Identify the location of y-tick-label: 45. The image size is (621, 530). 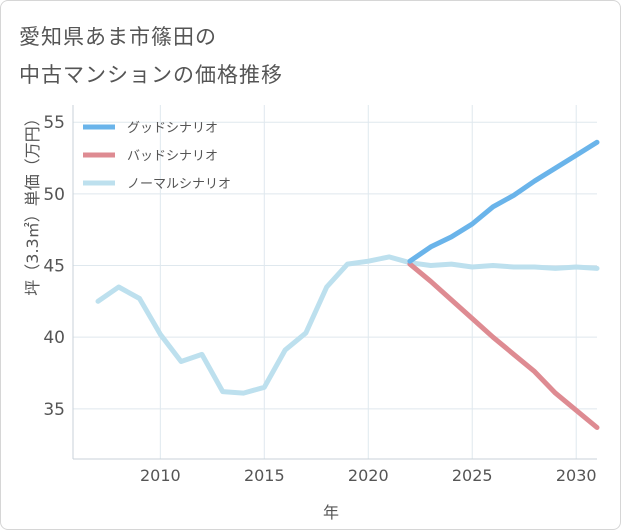
(54, 267).